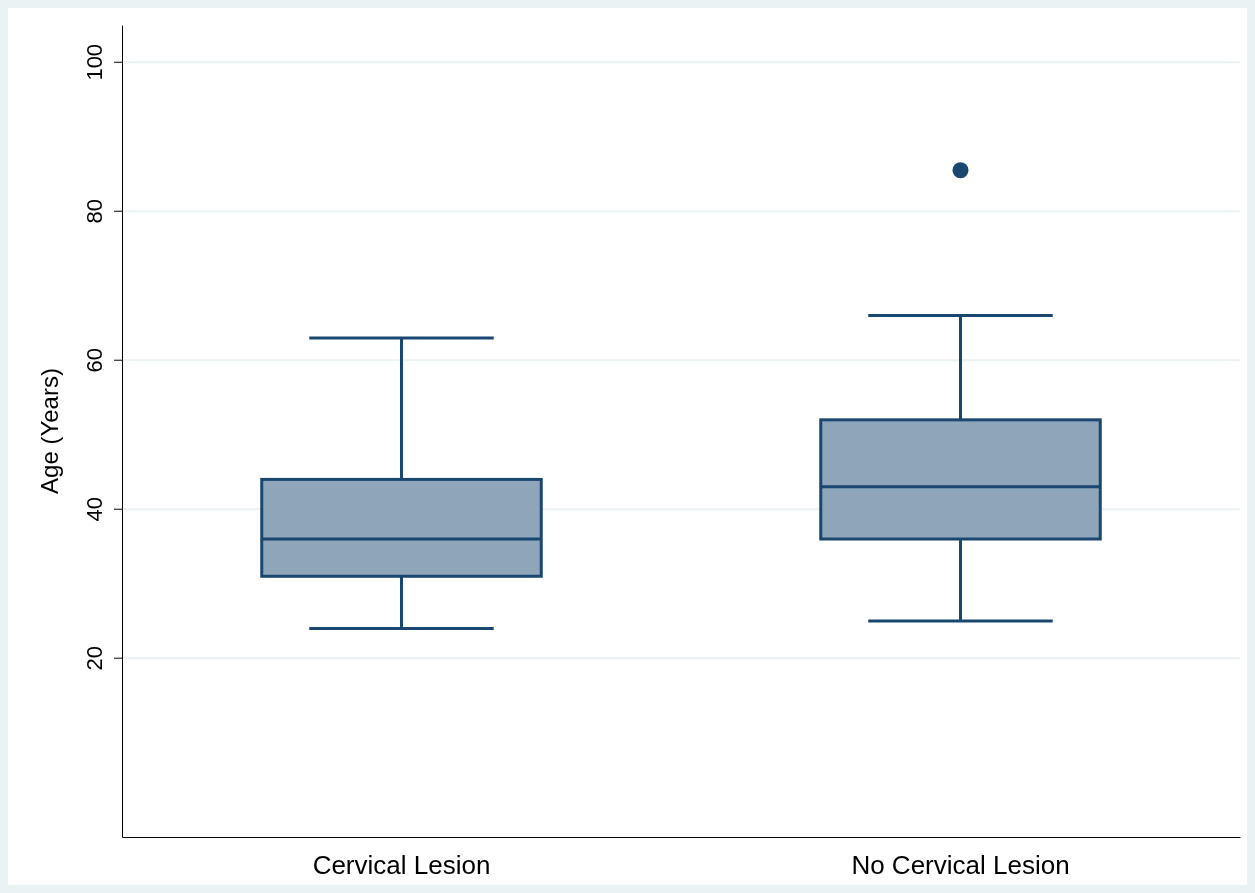  What do you see at coordinates (94, 211) in the screenshot?
I see `y-tick-label: 80` at bounding box center [94, 211].